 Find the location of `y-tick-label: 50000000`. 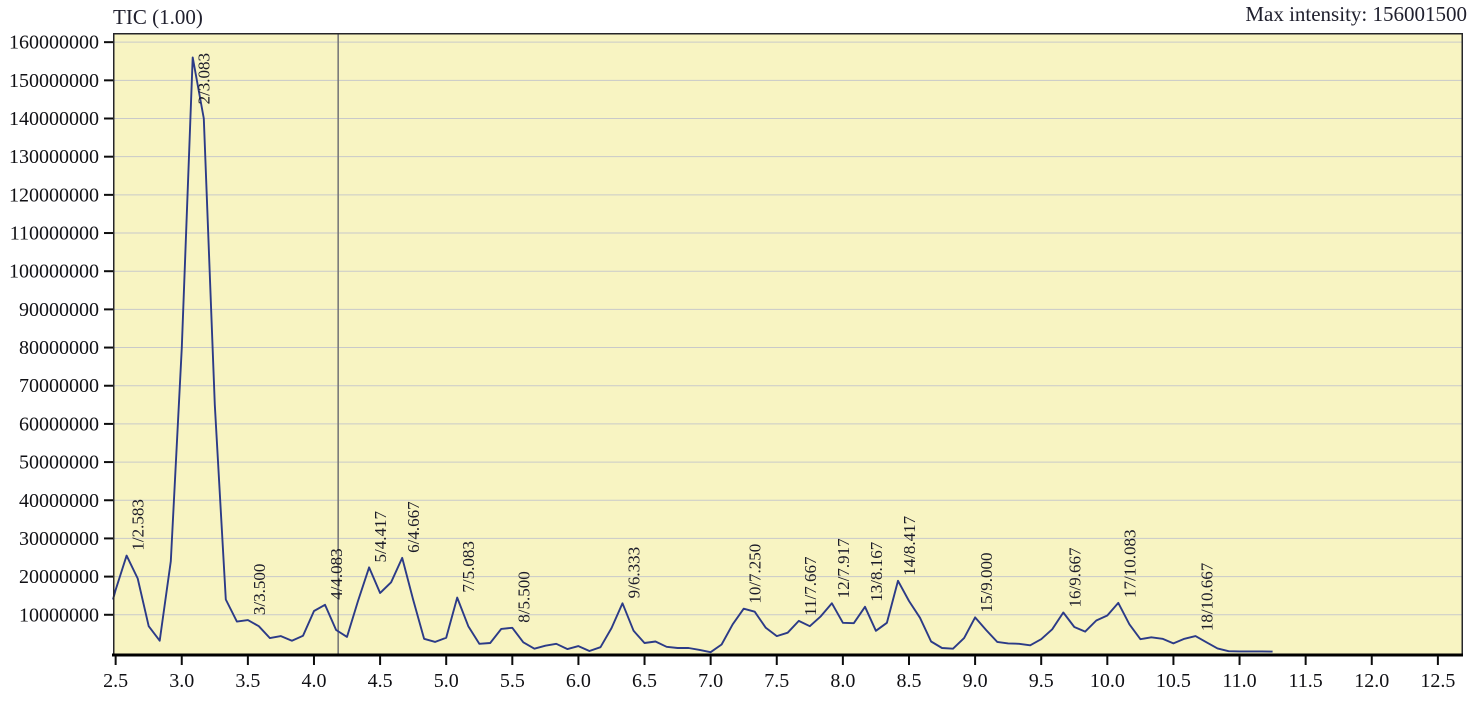

y-tick-label: 50000000 is located at coordinates (59, 463).